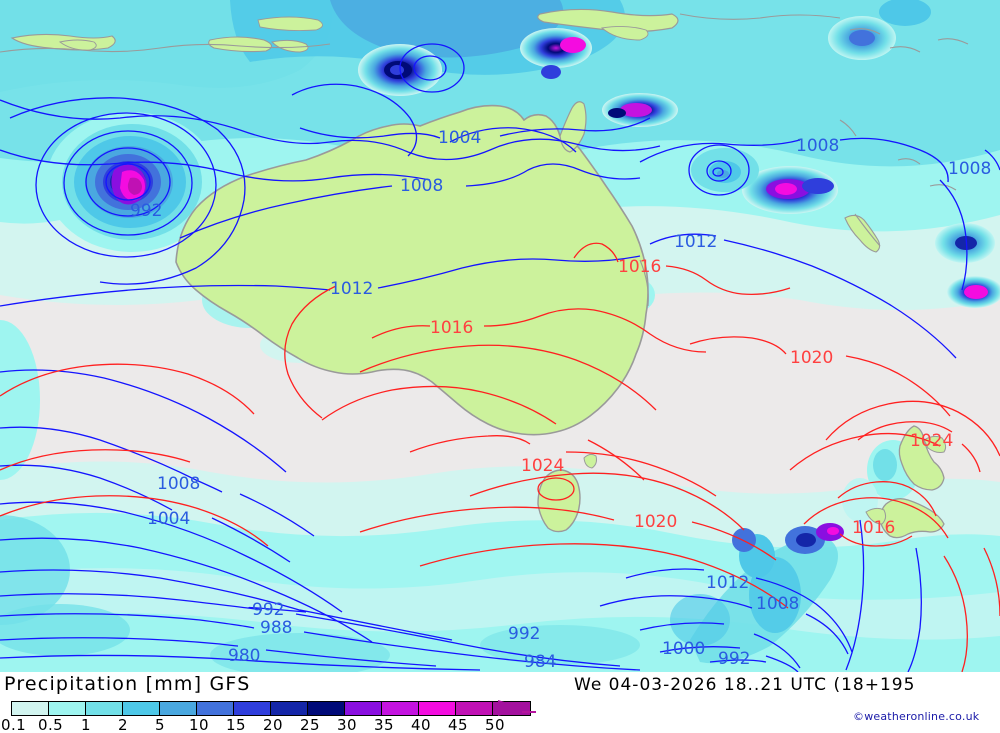  What do you see at coordinates (745, 685) in the screenshot?
I see `model-run-info: We 04-03-2026 18..21 UTC (18+195` at bounding box center [745, 685].